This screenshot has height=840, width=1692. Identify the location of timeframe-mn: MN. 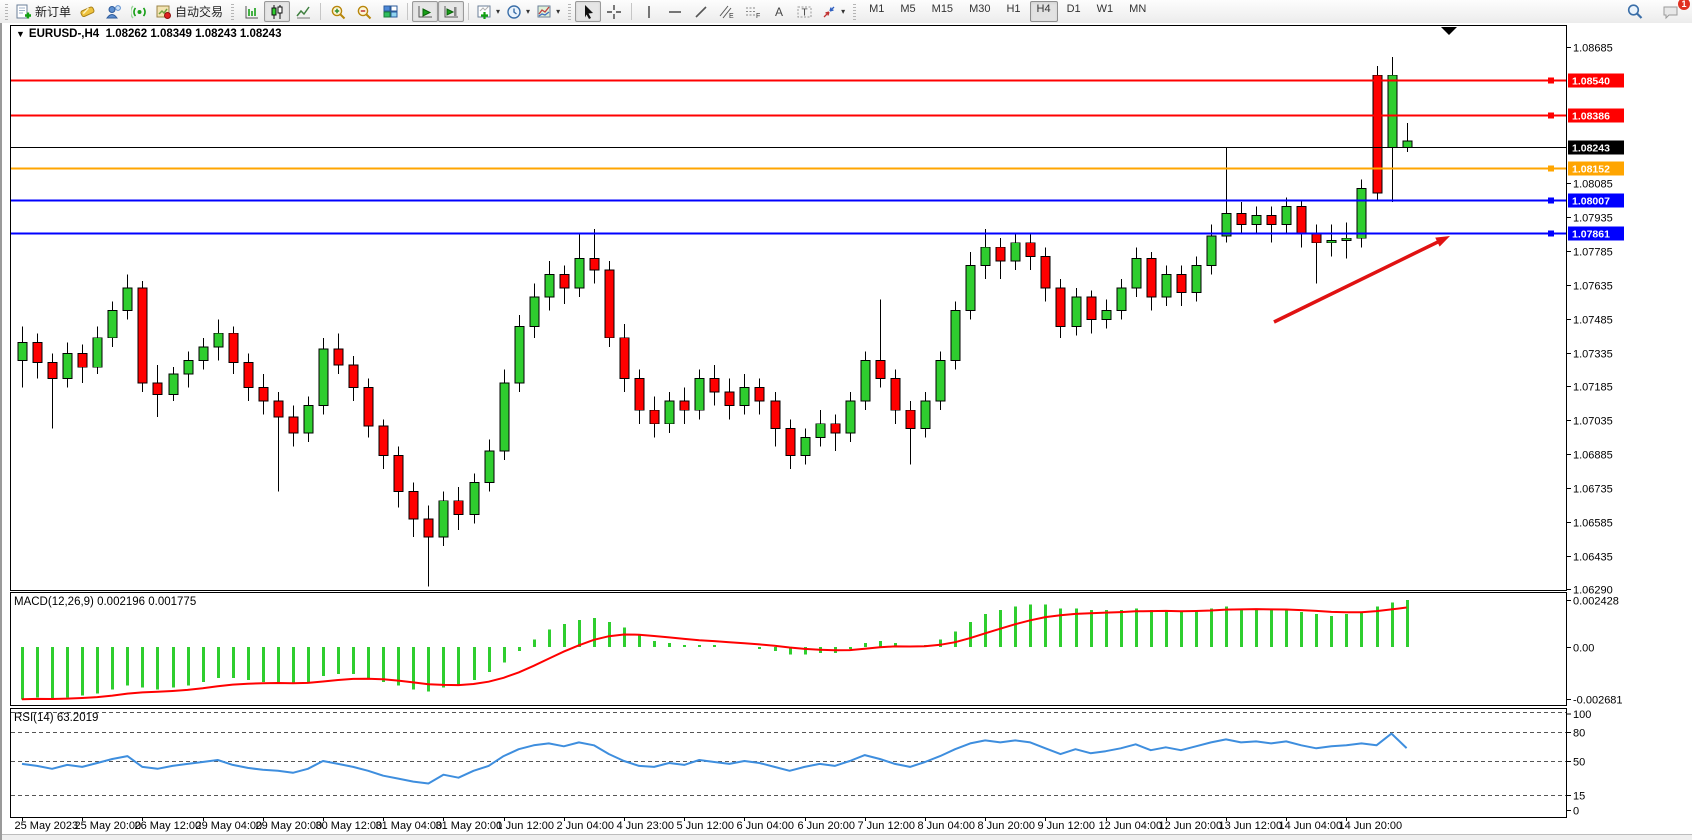
(1138, 9).